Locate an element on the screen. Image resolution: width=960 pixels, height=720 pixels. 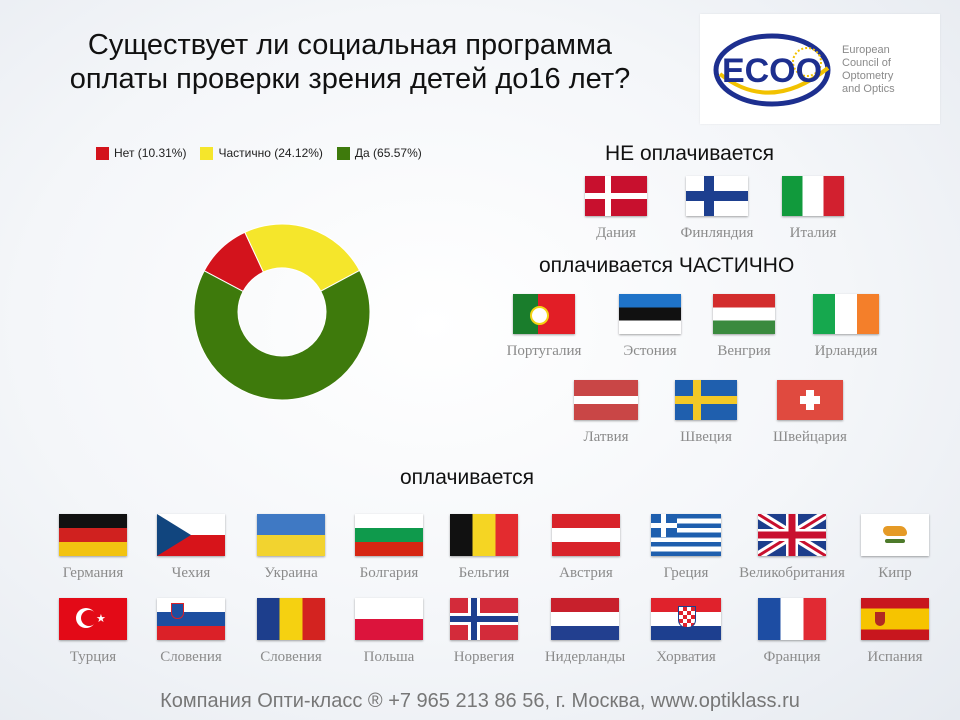
flag-label: Швейцария is located at coordinates (810, 437).